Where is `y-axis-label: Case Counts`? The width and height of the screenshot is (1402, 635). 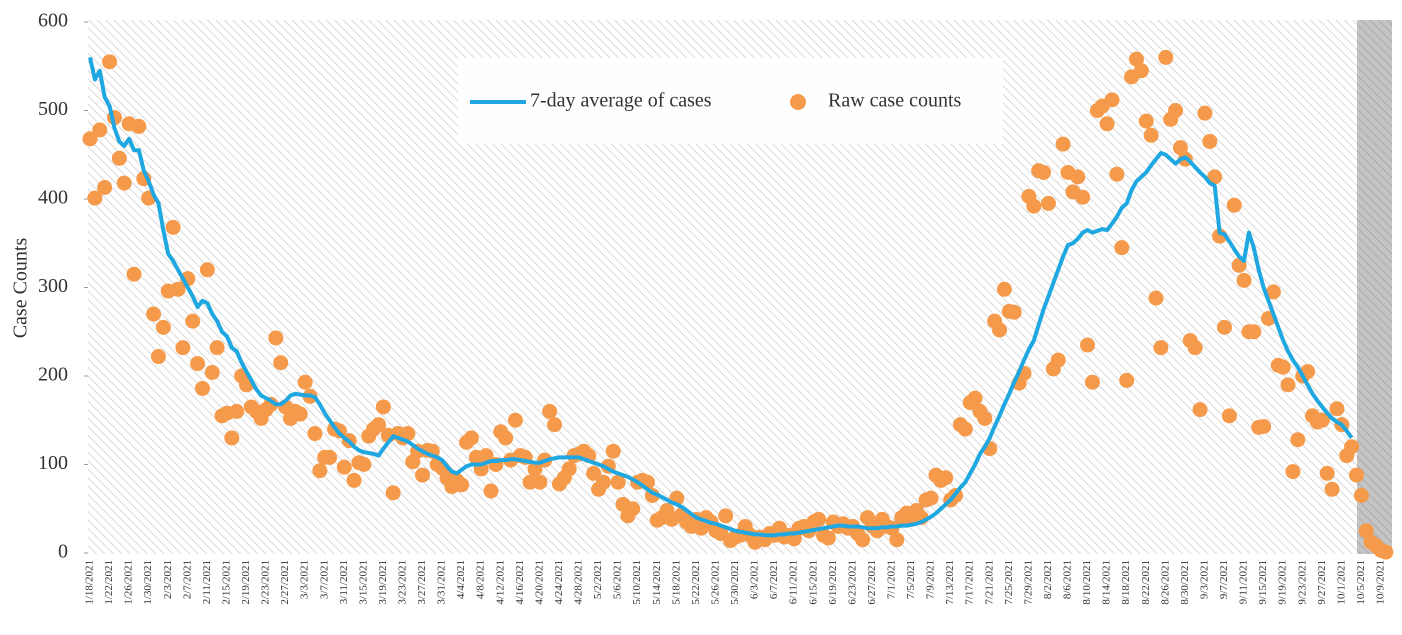 y-axis-label: Case Counts is located at coordinates (21, 288).